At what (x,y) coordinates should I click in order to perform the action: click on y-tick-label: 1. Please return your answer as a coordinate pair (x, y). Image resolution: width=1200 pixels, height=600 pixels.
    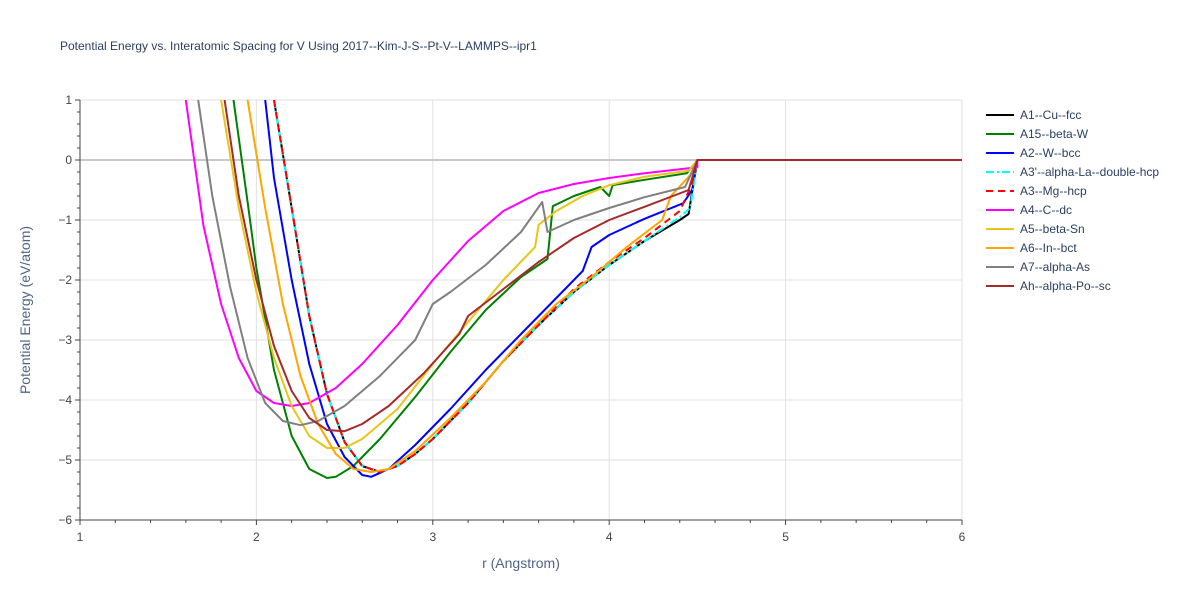
    Looking at the image, I should click on (68, 100).